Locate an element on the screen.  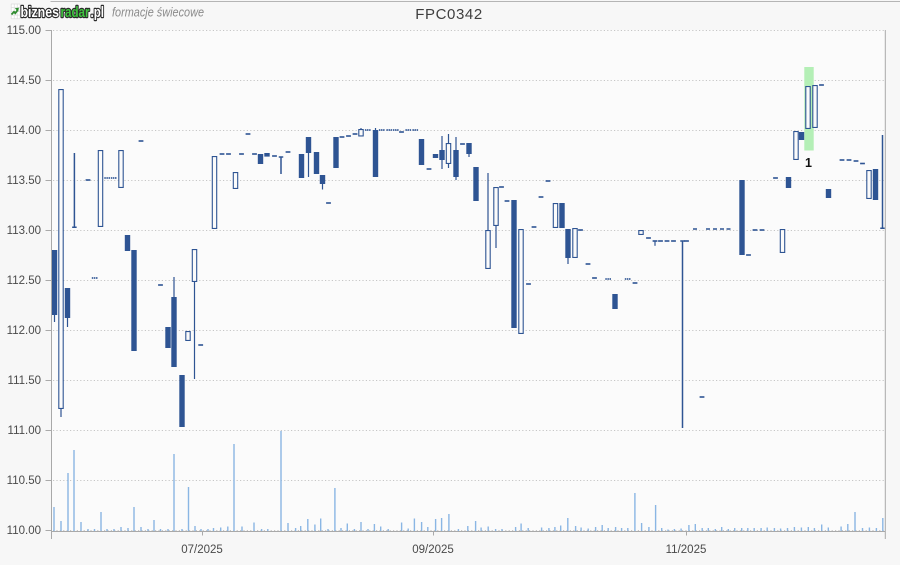
svg-text: 112.50 is located at coordinates (24, 281).